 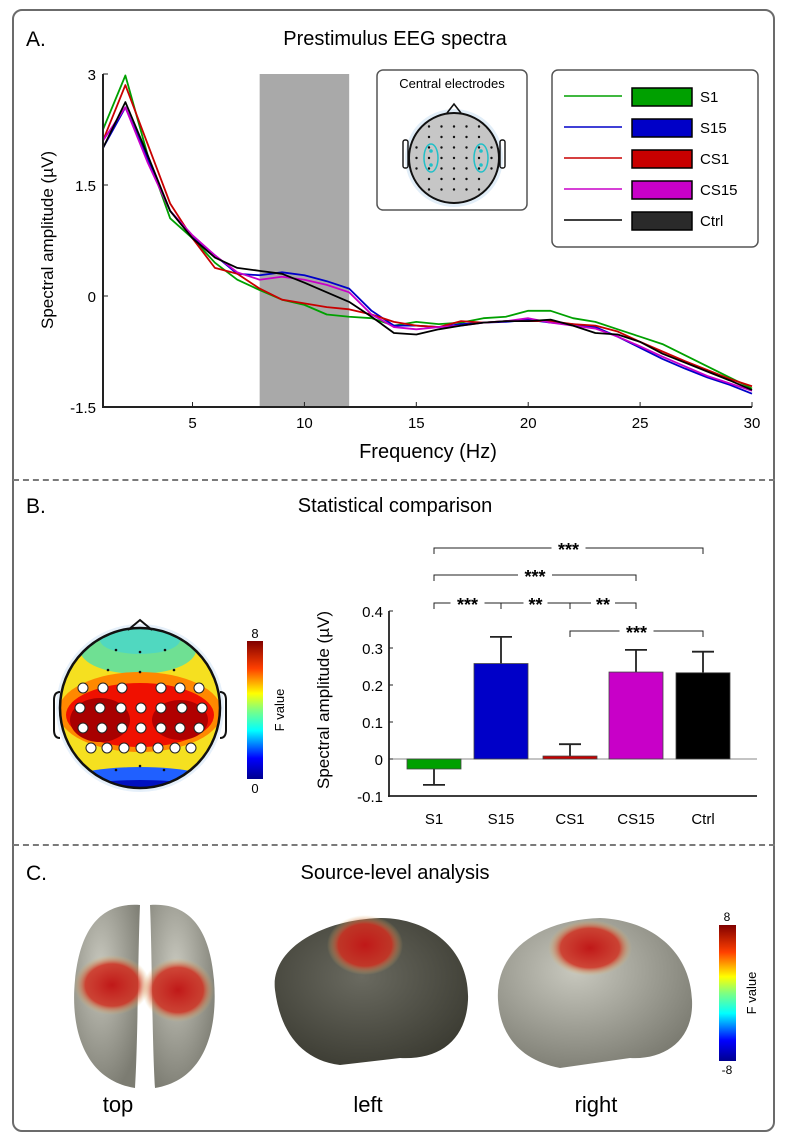 I want to click on x-tick-label: 10, so click(x=304, y=423).